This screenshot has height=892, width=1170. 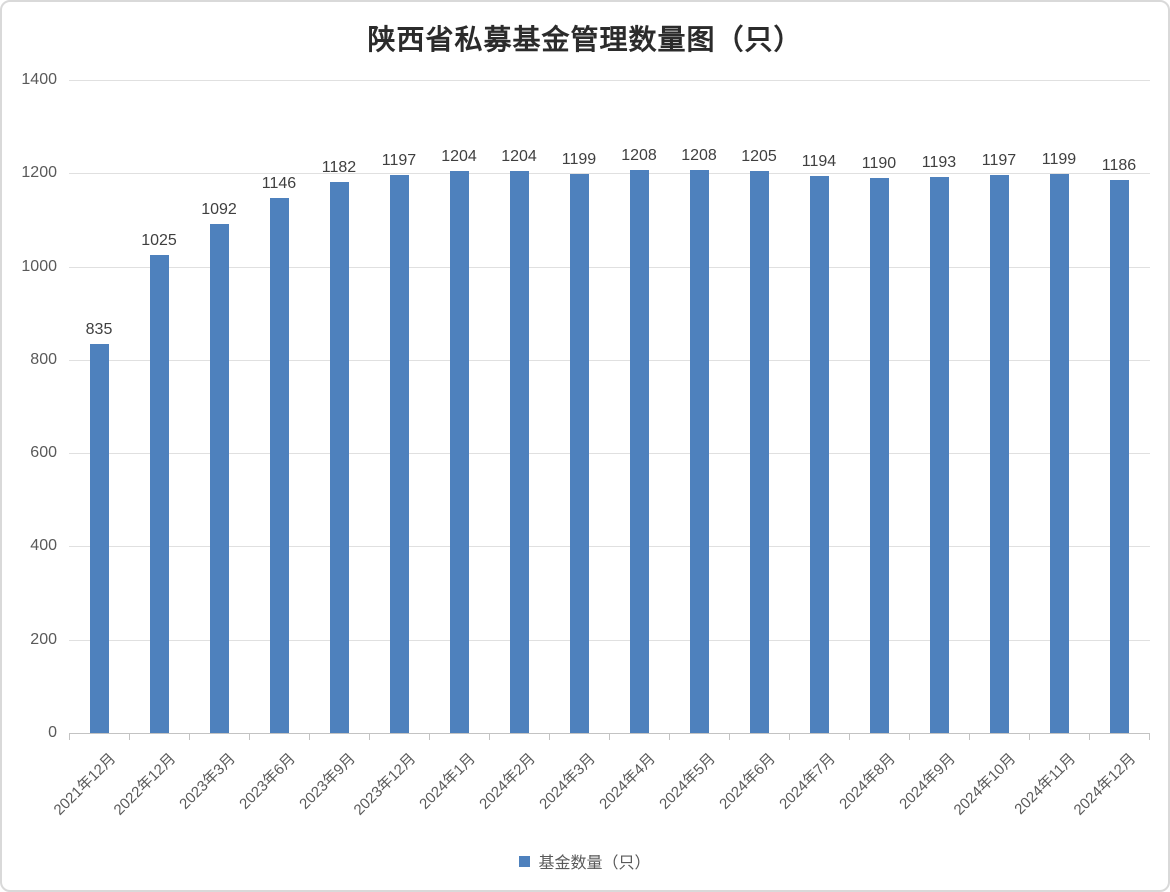 What do you see at coordinates (939, 162) in the screenshot?
I see `bar-value-label: 1193` at bounding box center [939, 162].